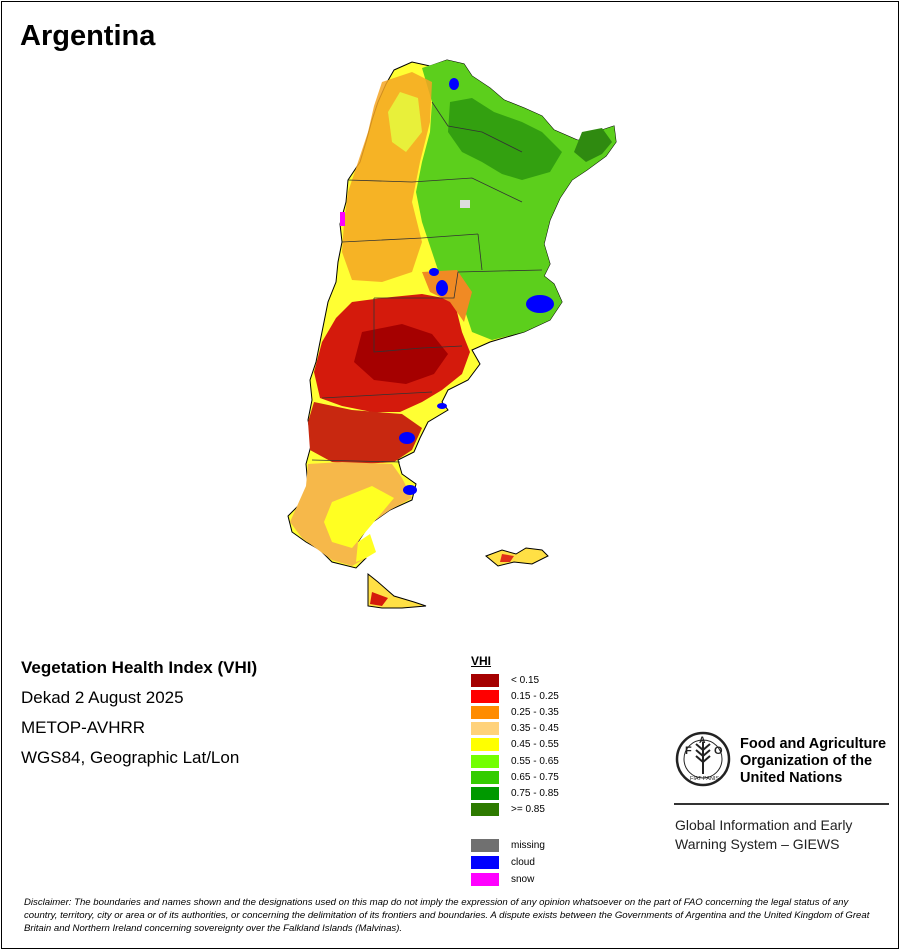 This screenshot has width=900, height=950. Describe the element at coordinates (535, 713) in the screenshot. I see `legend-label: 0.25 - 0.35` at that location.